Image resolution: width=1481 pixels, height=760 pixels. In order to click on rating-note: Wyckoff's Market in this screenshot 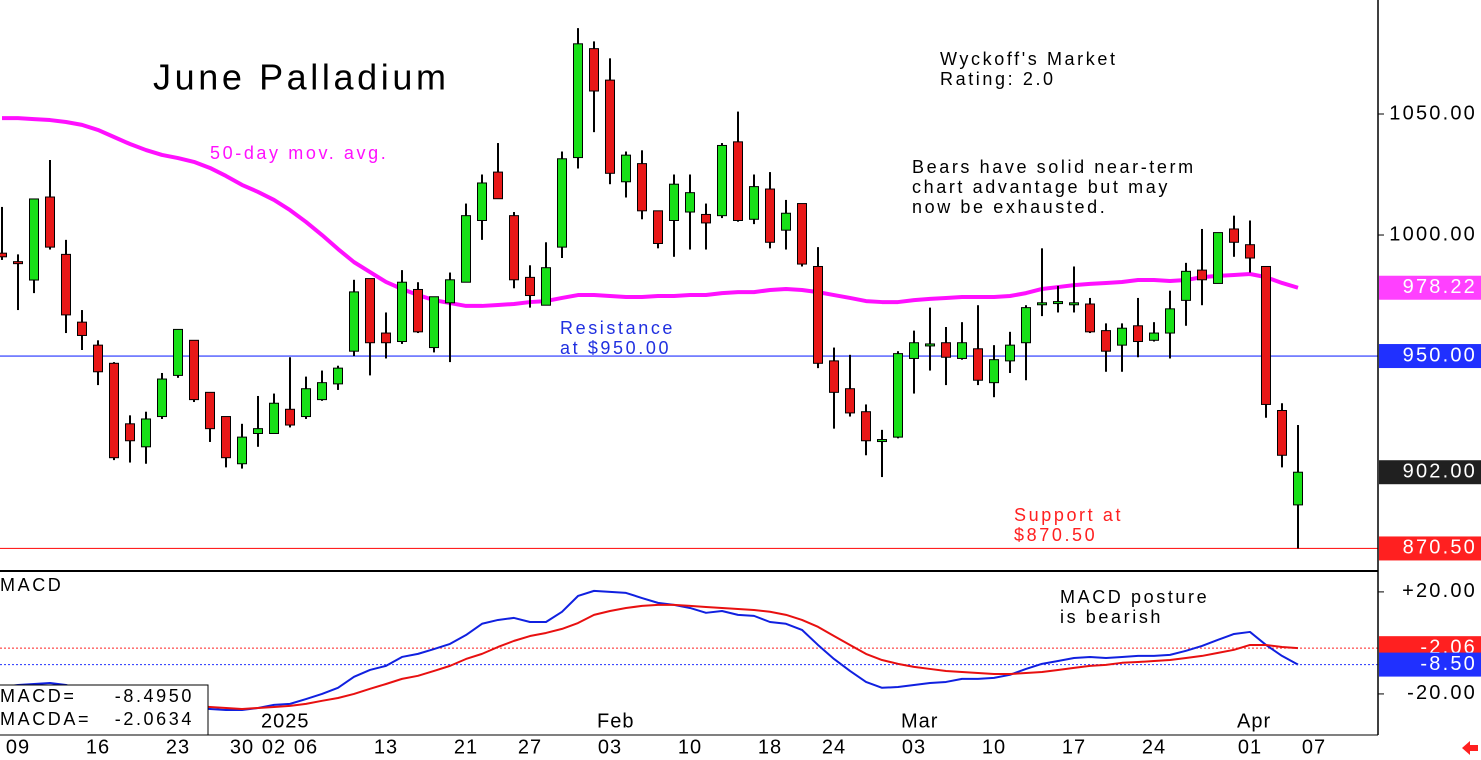, I will do `click(1029, 59)`.